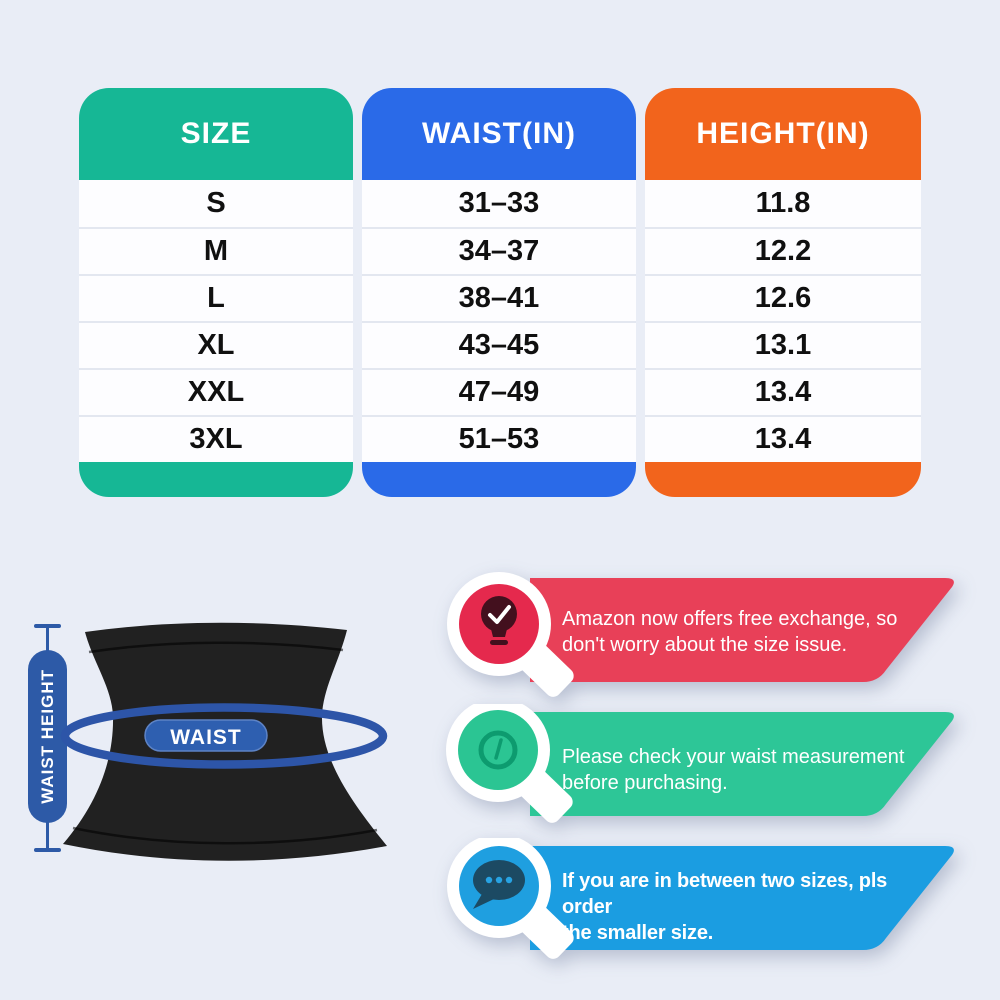 The height and width of the screenshot is (1000, 1000). Describe the element at coordinates (499, 203) in the screenshot. I see `table-cell: 31–33` at that location.